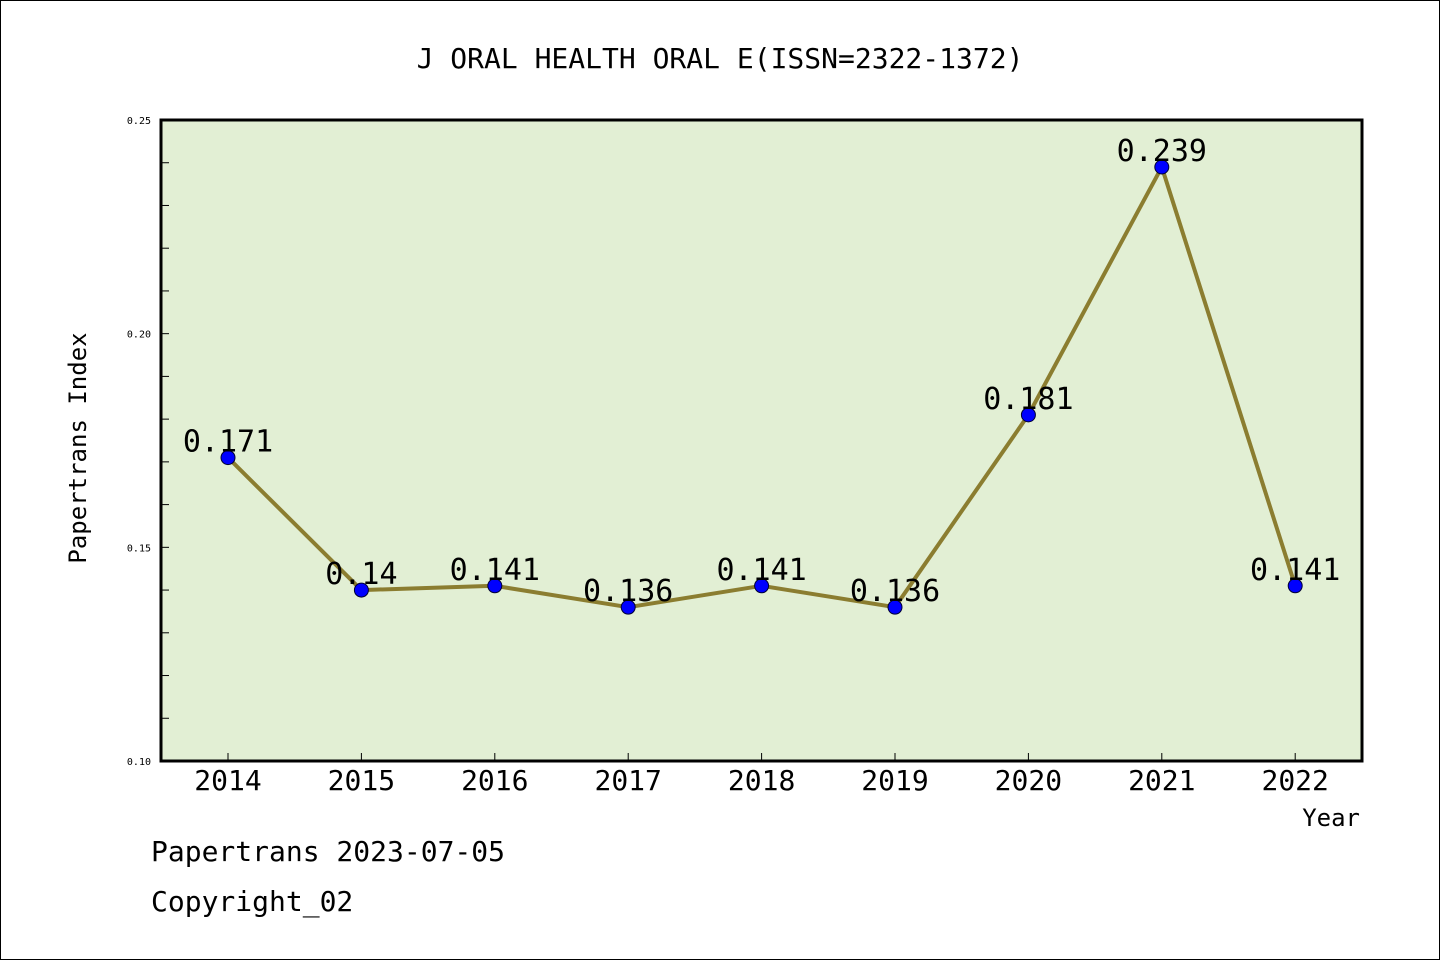 This screenshot has height=960, width=1440. What do you see at coordinates (1331, 818) in the screenshot?
I see `x-axis-label: Year` at bounding box center [1331, 818].